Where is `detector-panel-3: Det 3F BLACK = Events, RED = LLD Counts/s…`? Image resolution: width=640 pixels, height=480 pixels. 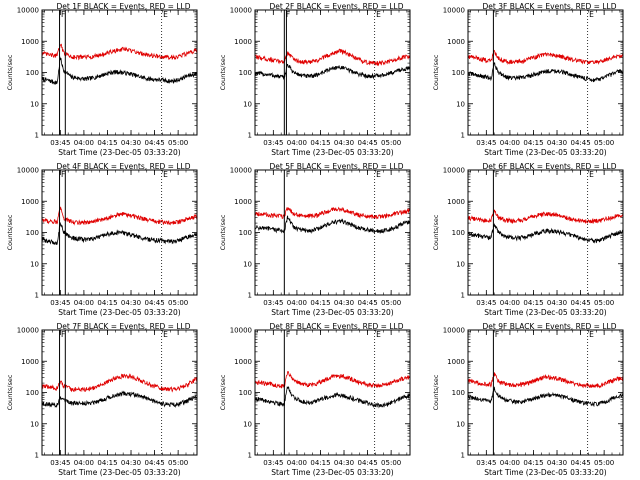 detector-panel-3: Det 3F BLACK = Events, RED = LLD Counts/s… is located at coordinates (528, 79).